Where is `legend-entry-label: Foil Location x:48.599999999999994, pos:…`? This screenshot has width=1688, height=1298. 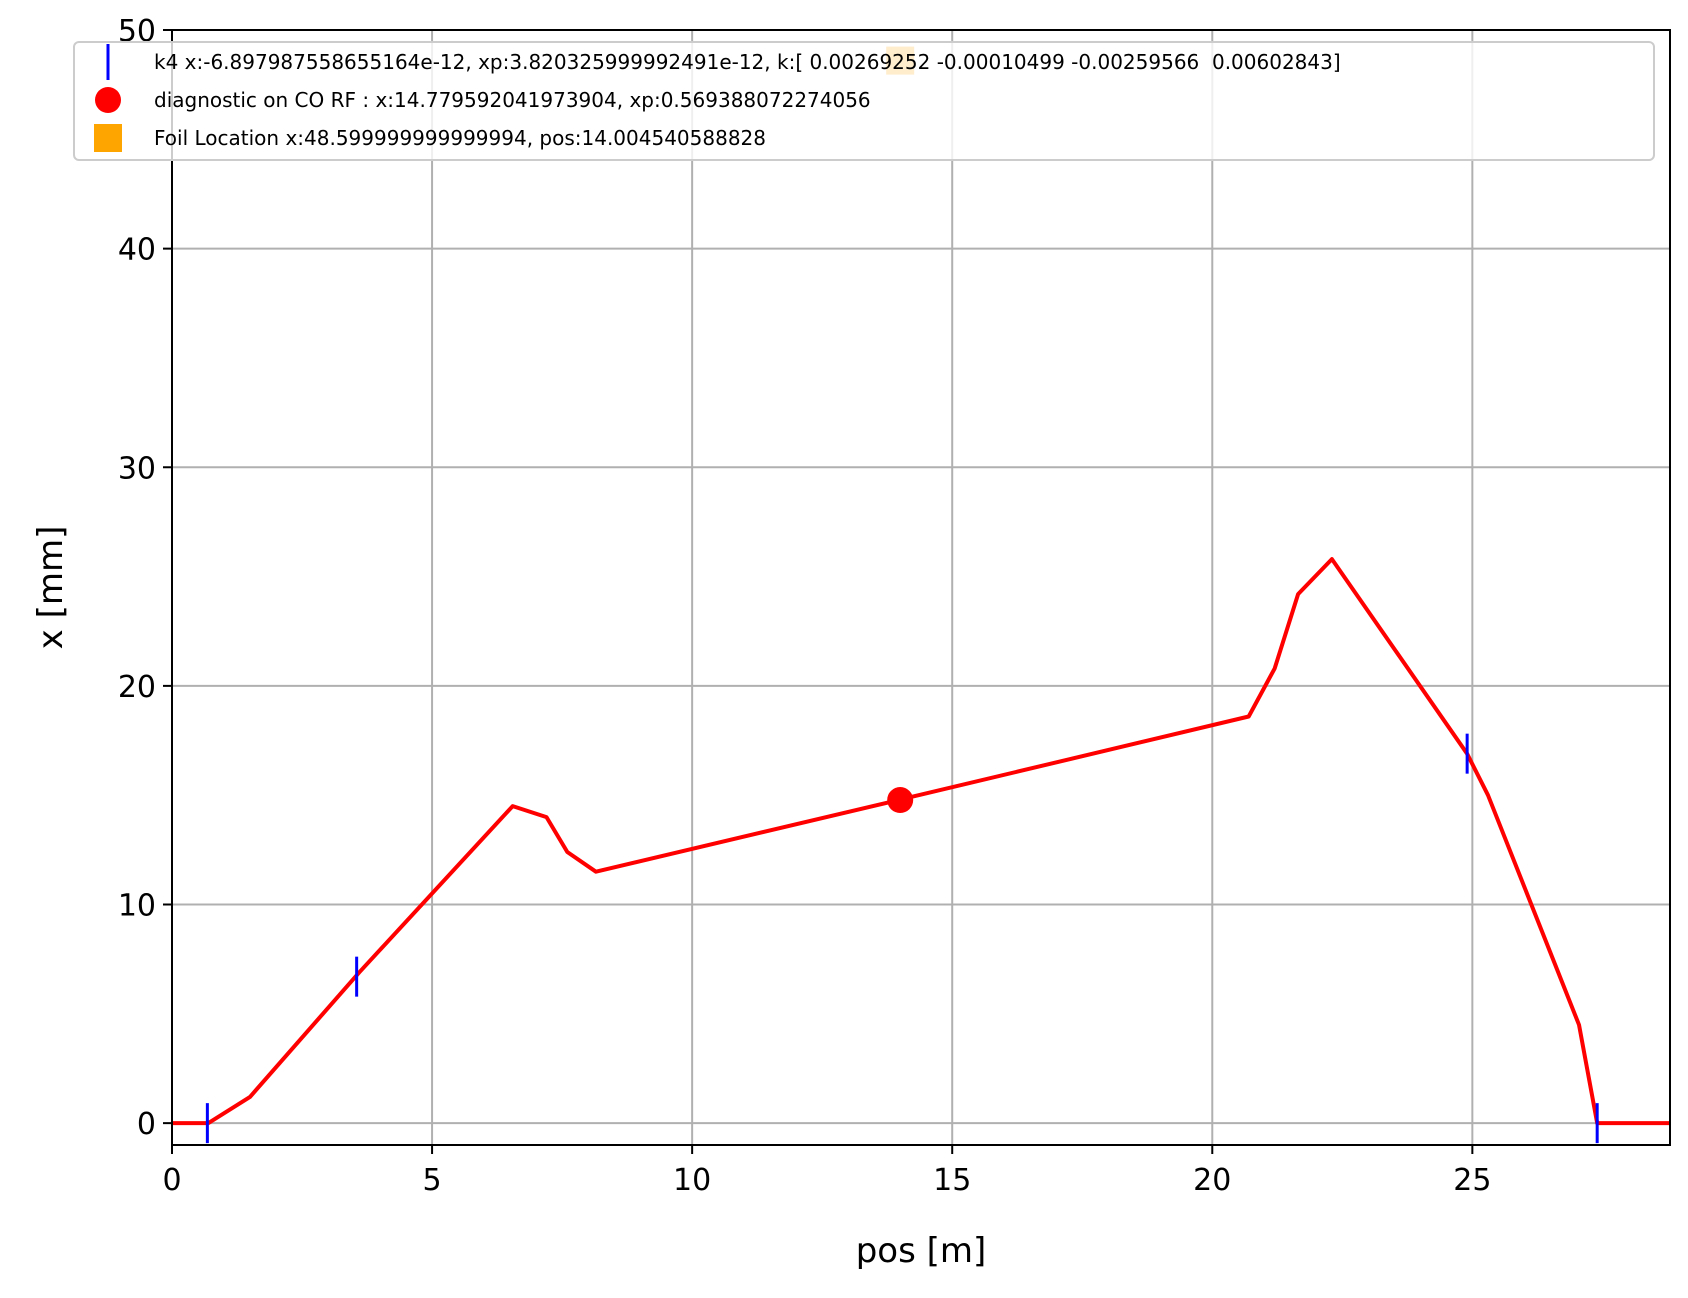 legend-entry-label: Foil Location x:48.599999999999994, pos:… is located at coordinates (460, 138).